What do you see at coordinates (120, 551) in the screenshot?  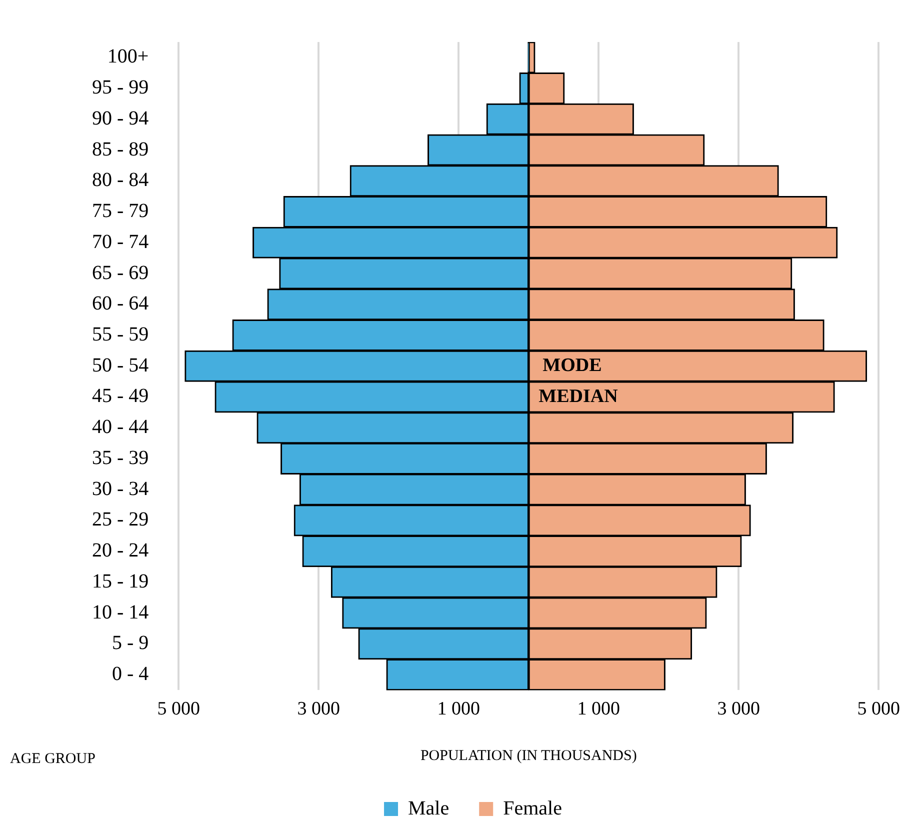 I see `y-tick-label: 20 - 24` at bounding box center [120, 551].